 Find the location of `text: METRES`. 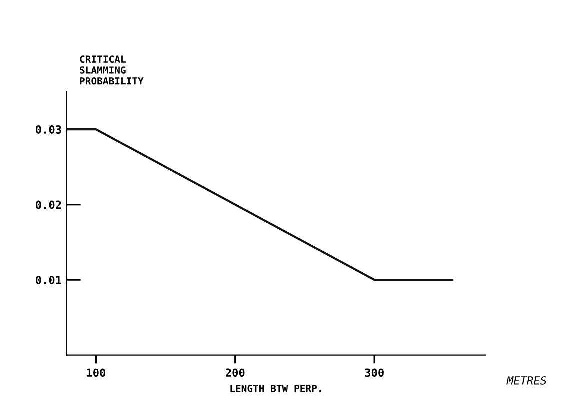

text: METRES is located at coordinates (526, 380).